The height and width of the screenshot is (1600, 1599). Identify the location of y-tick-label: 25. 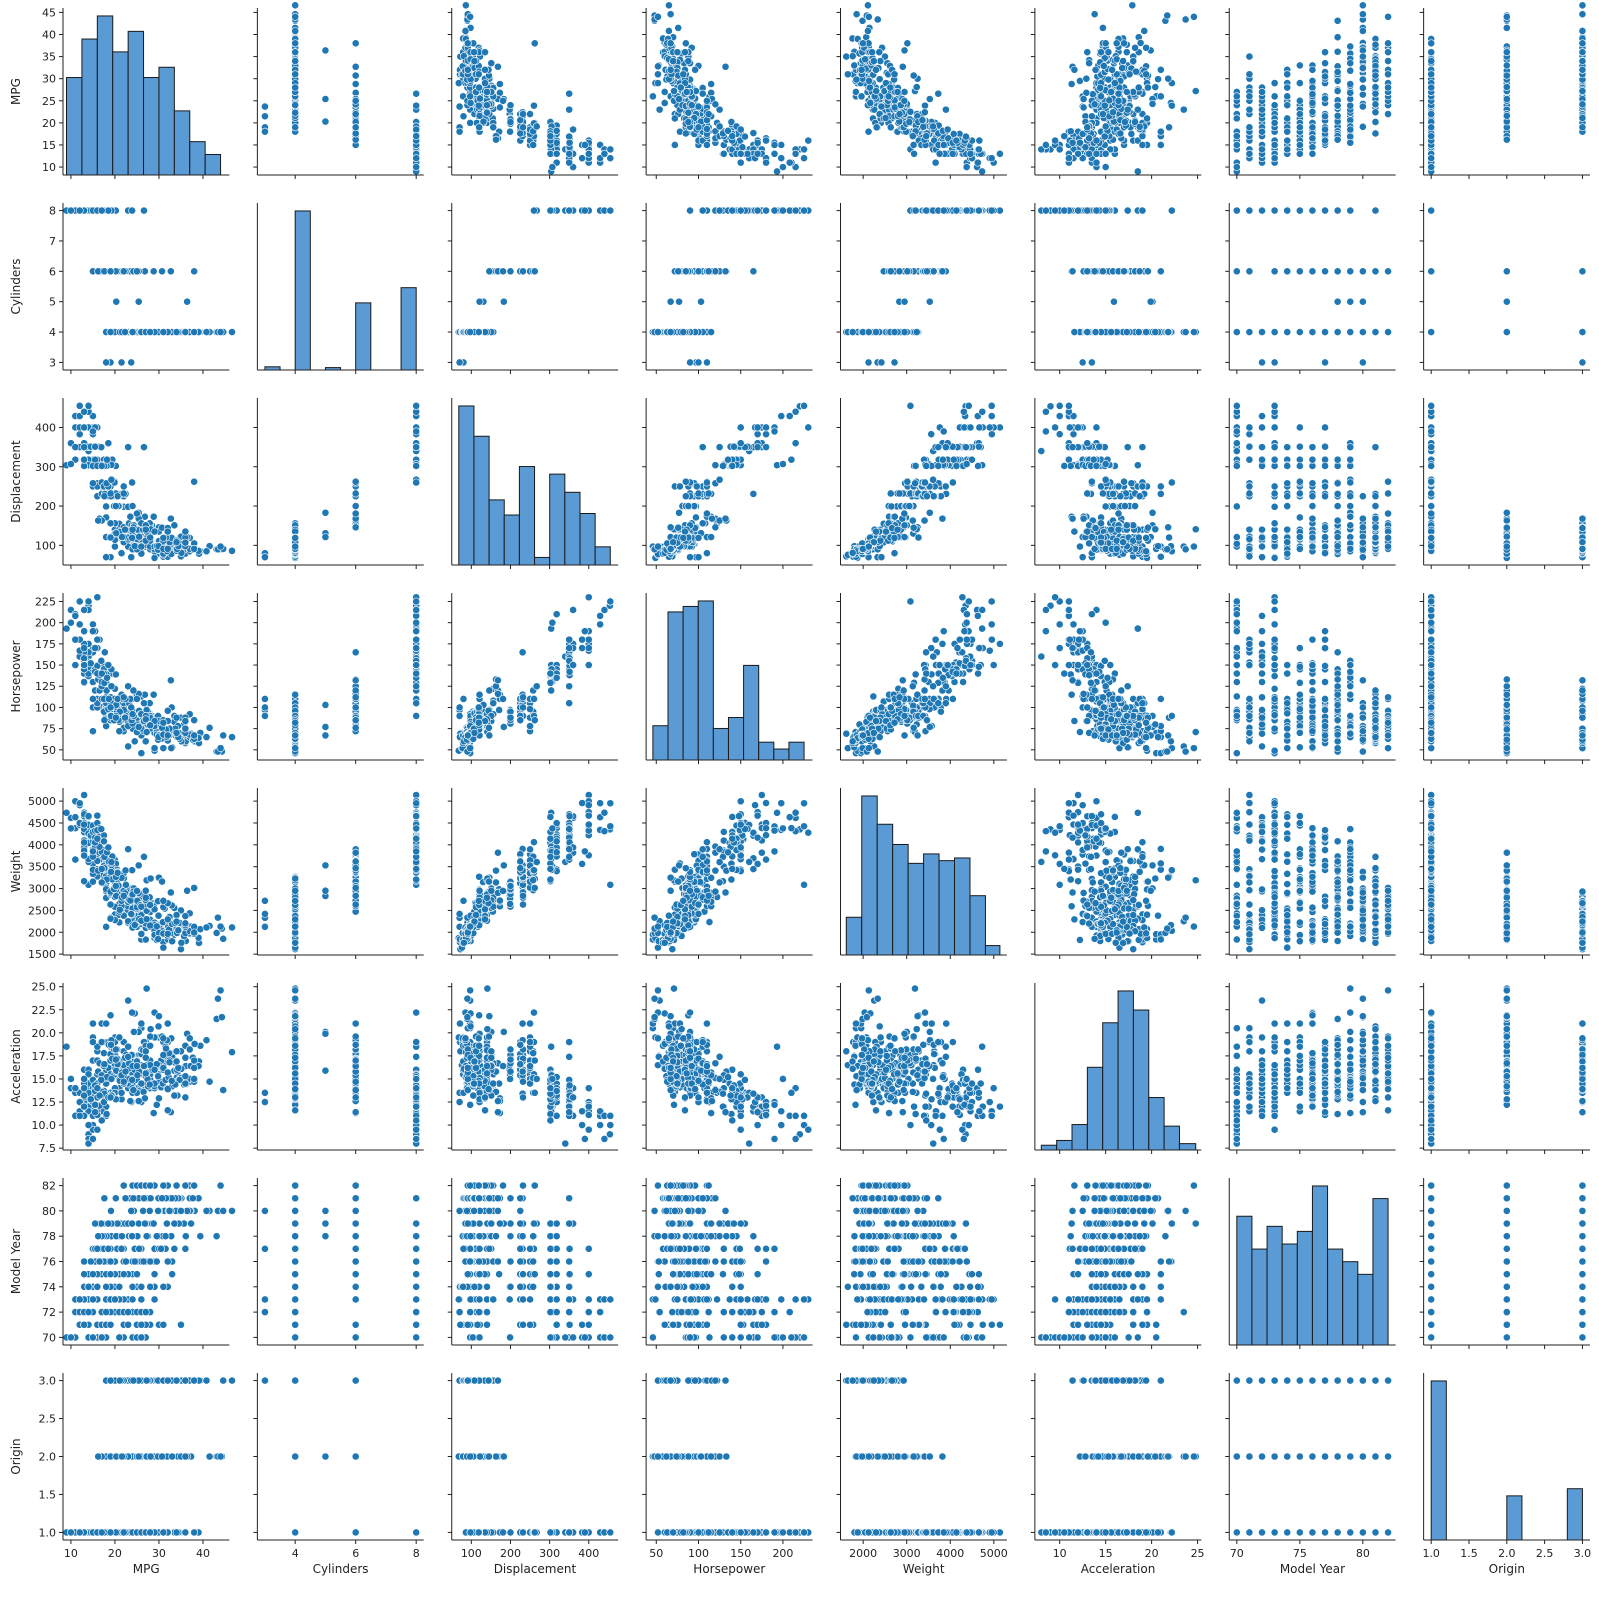
(49, 101).